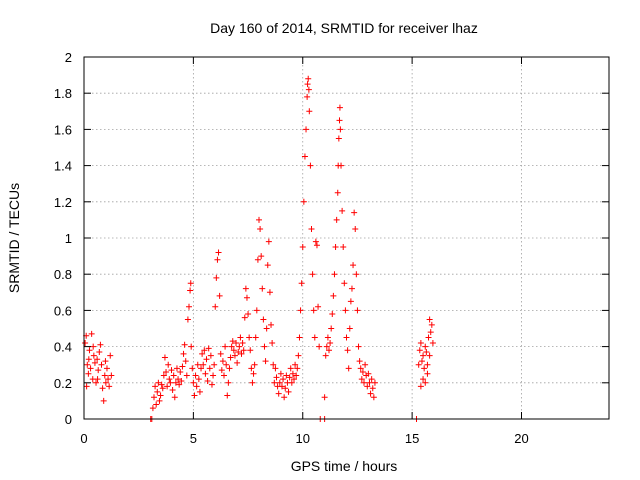  Describe the element at coordinates (63, 347) in the screenshot. I see `y-tick-label: 0.4` at that location.